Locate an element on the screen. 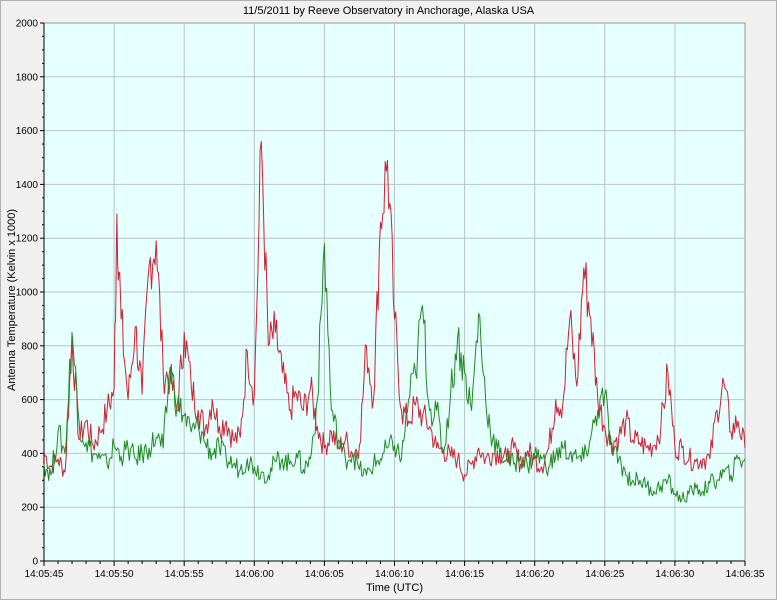  x-tick-label: 14:06:15 is located at coordinates (464, 574).